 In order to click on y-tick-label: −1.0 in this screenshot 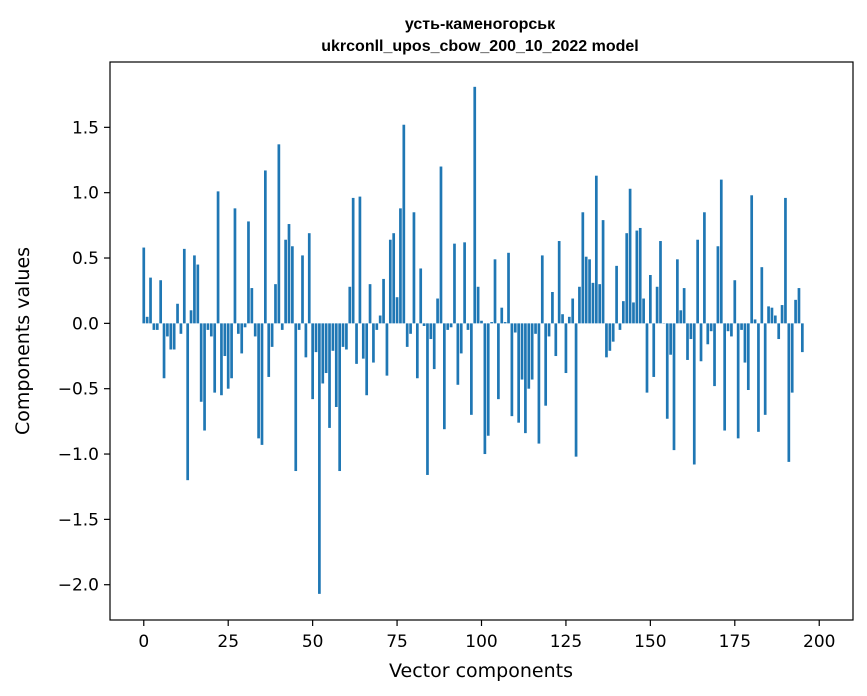, I will do `click(78, 455)`.